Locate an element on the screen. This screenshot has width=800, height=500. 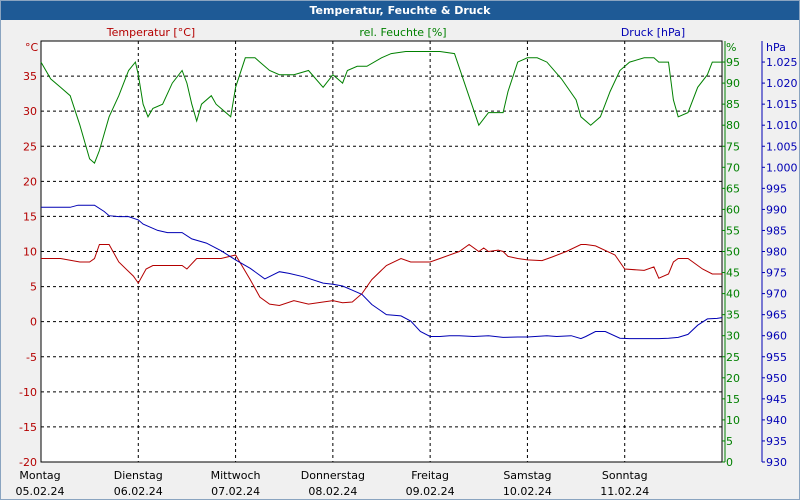
pressure-tick-label: 975 is located at coordinates (776, 273).